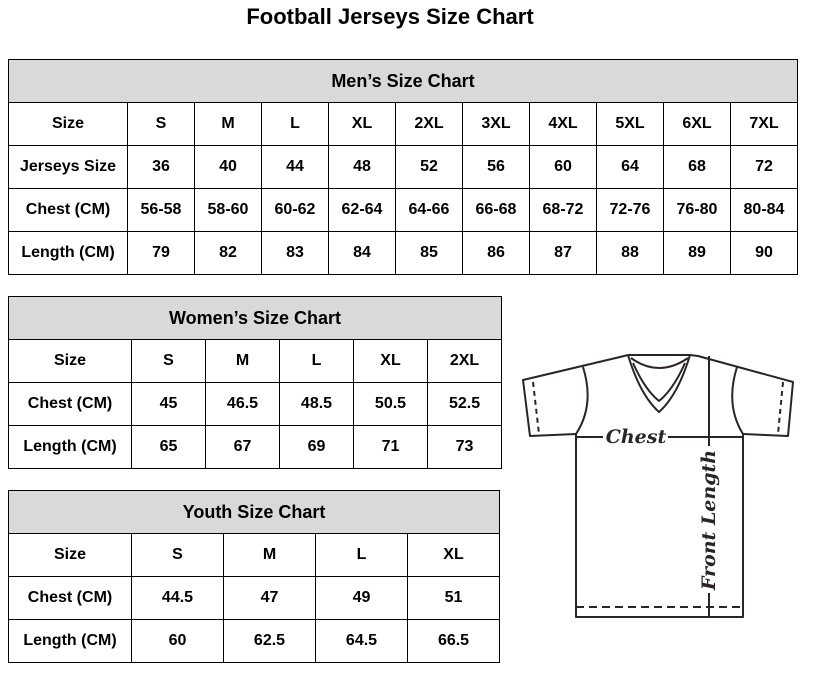 The height and width of the screenshot is (675, 816). What do you see at coordinates (764, 253) in the screenshot?
I see `table-cell: 90` at bounding box center [764, 253].